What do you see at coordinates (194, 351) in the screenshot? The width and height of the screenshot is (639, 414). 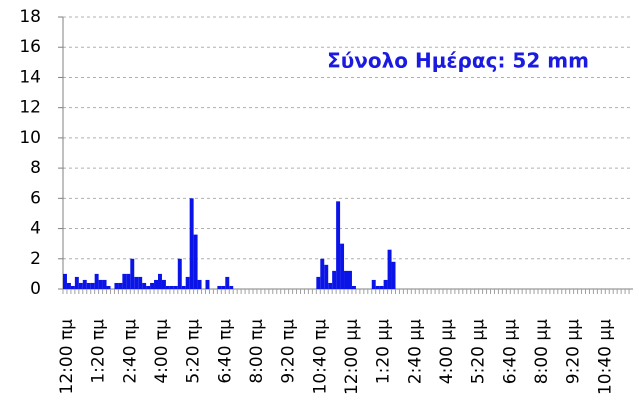 I see `x-tick-label: 5:20 πμ` at bounding box center [194, 351].